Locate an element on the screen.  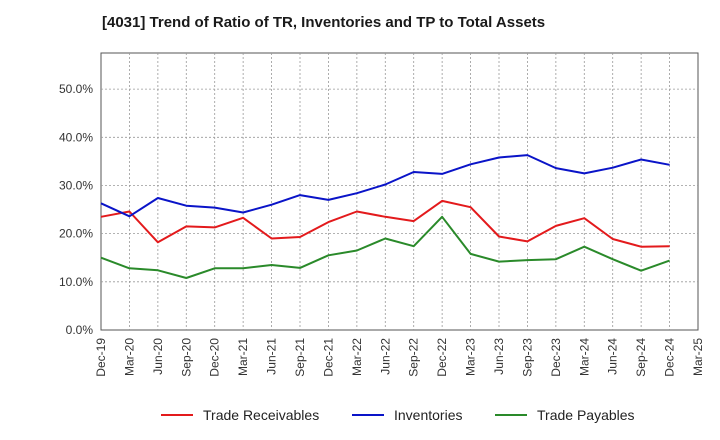
x-tick-label: Jun-20 is located at coordinates (158, 356).